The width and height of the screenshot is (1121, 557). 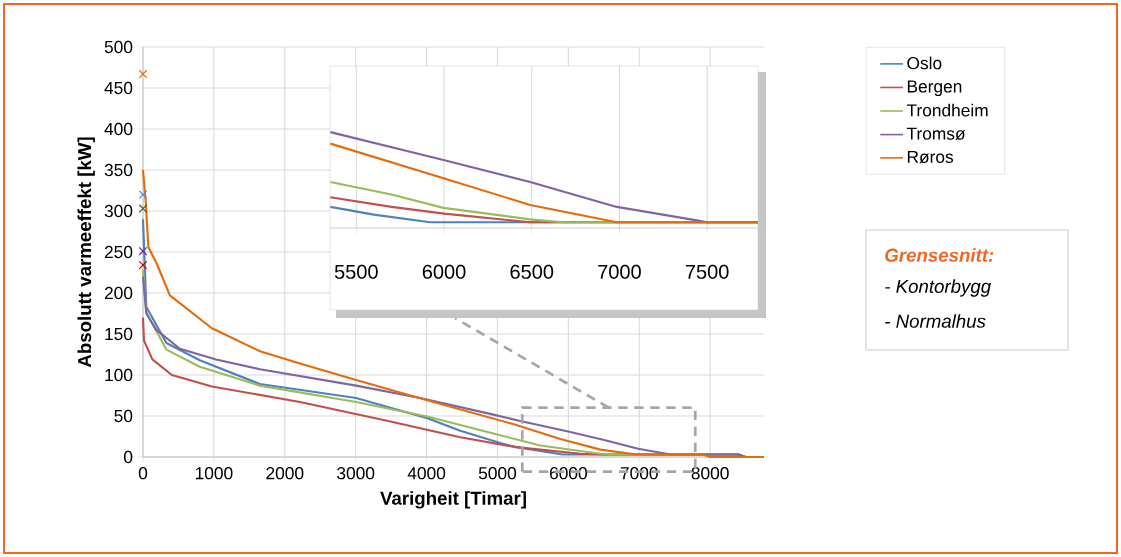 I want to click on x-tick-label: 1000, so click(x=214, y=473).